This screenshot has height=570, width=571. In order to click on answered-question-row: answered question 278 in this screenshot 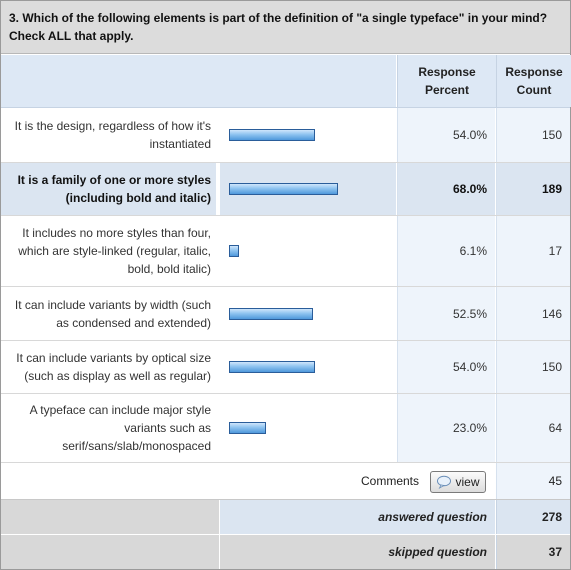, I will do `click(285, 517)`.